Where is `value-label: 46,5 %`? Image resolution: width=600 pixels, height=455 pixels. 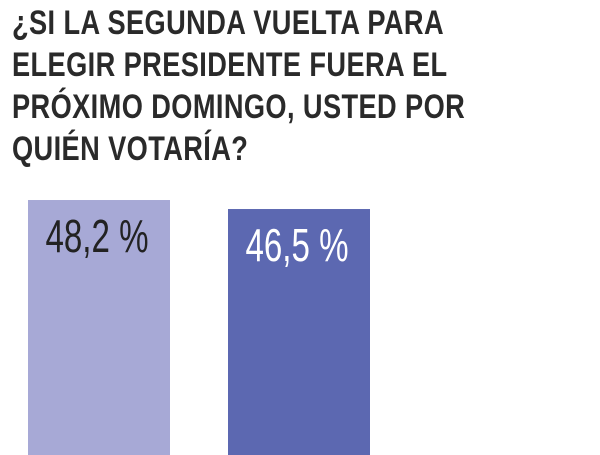
value-label: 46,5 % is located at coordinates (296, 246).